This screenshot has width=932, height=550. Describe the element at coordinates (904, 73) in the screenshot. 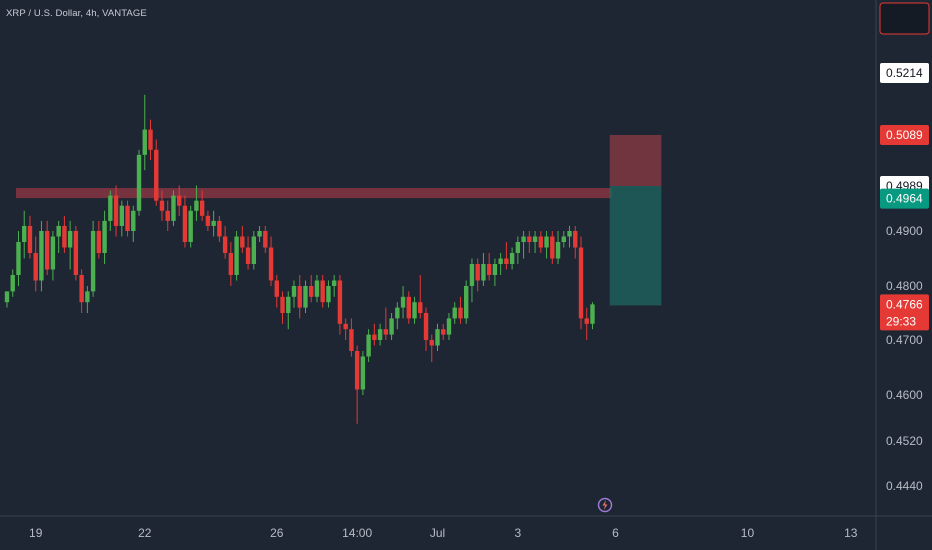

I see `price-tag: 0.5214` at that location.